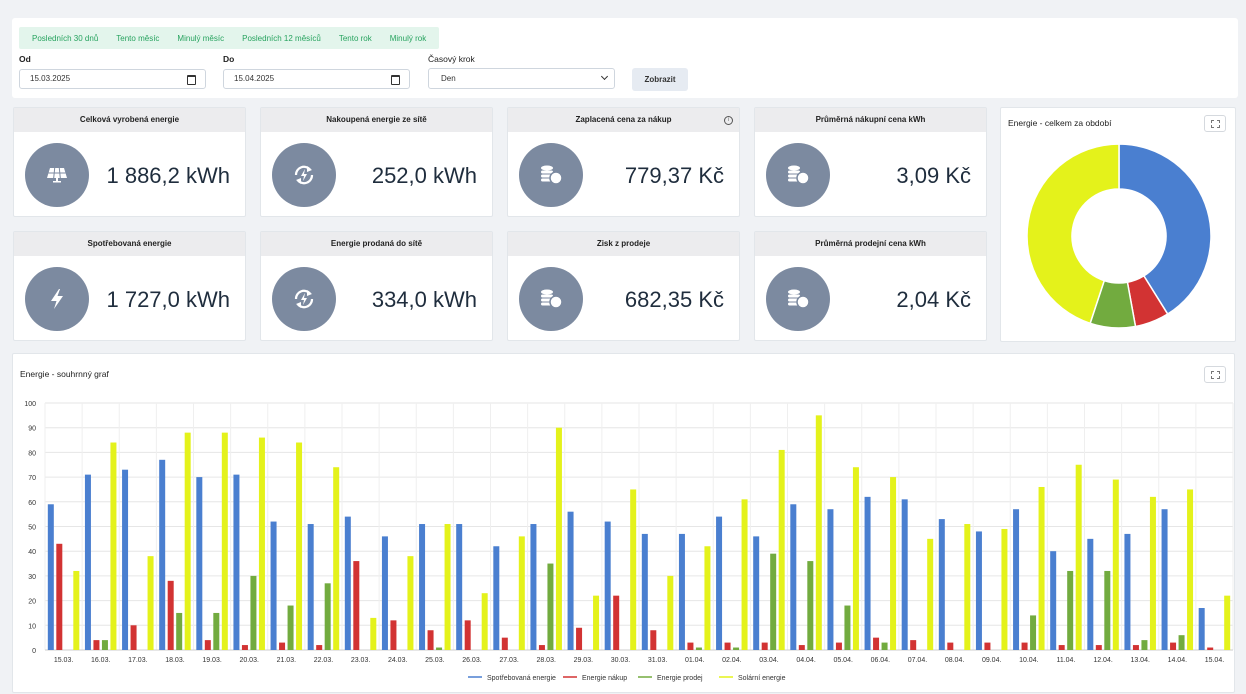 The height and width of the screenshot is (694, 1246). What do you see at coordinates (408, 38) in the screenshot?
I see `preset-last-year: Minulý rok` at bounding box center [408, 38].